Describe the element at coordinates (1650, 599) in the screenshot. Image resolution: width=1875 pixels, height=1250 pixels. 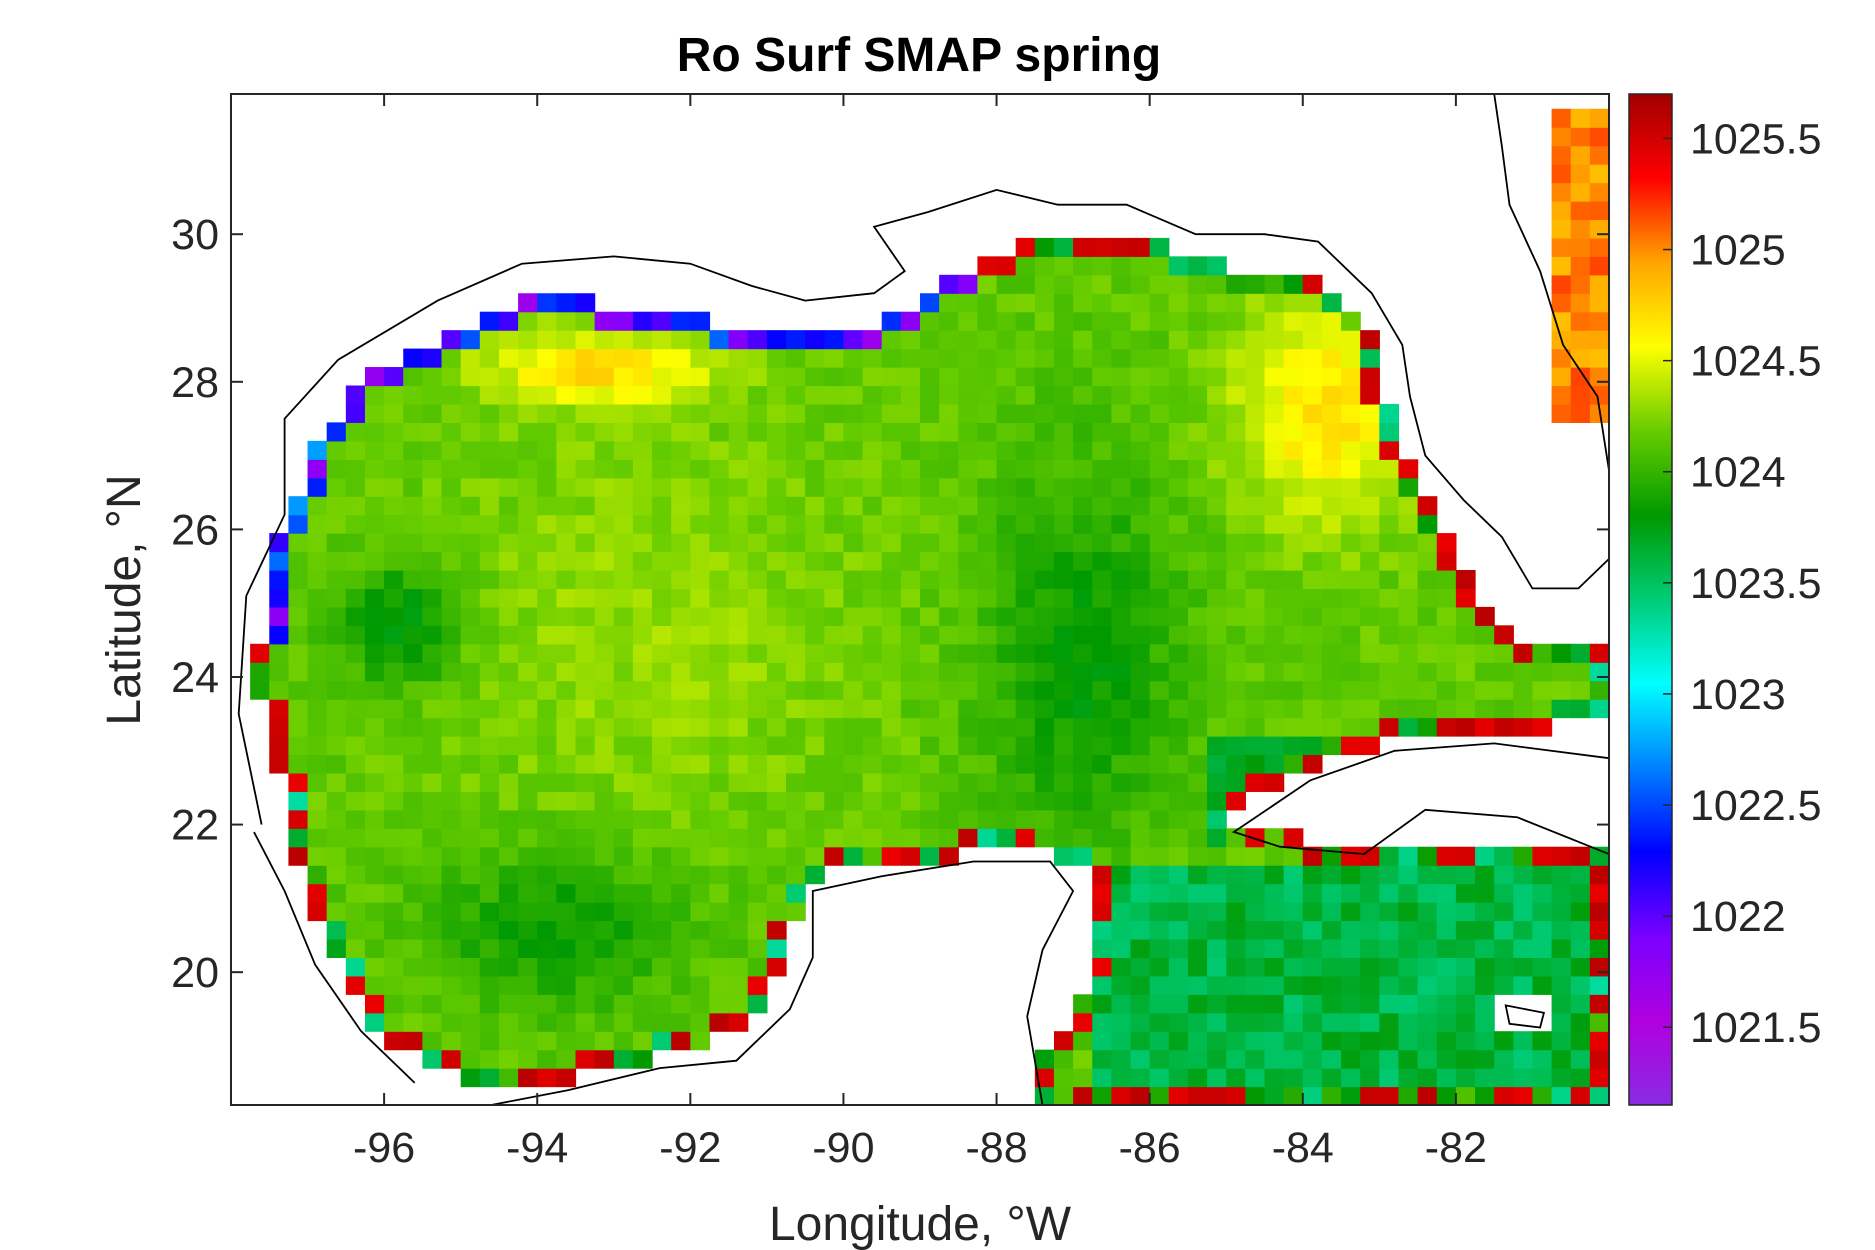
I see `colorbar-frame` at that location.